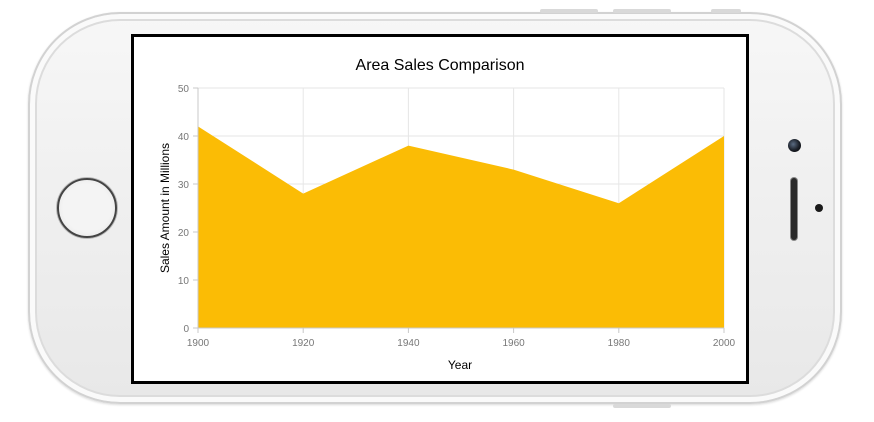 Image resolution: width=874 pixels, height=422 pixels. What do you see at coordinates (408, 343) in the screenshot?
I see `x-tick-label: 1940` at bounding box center [408, 343].